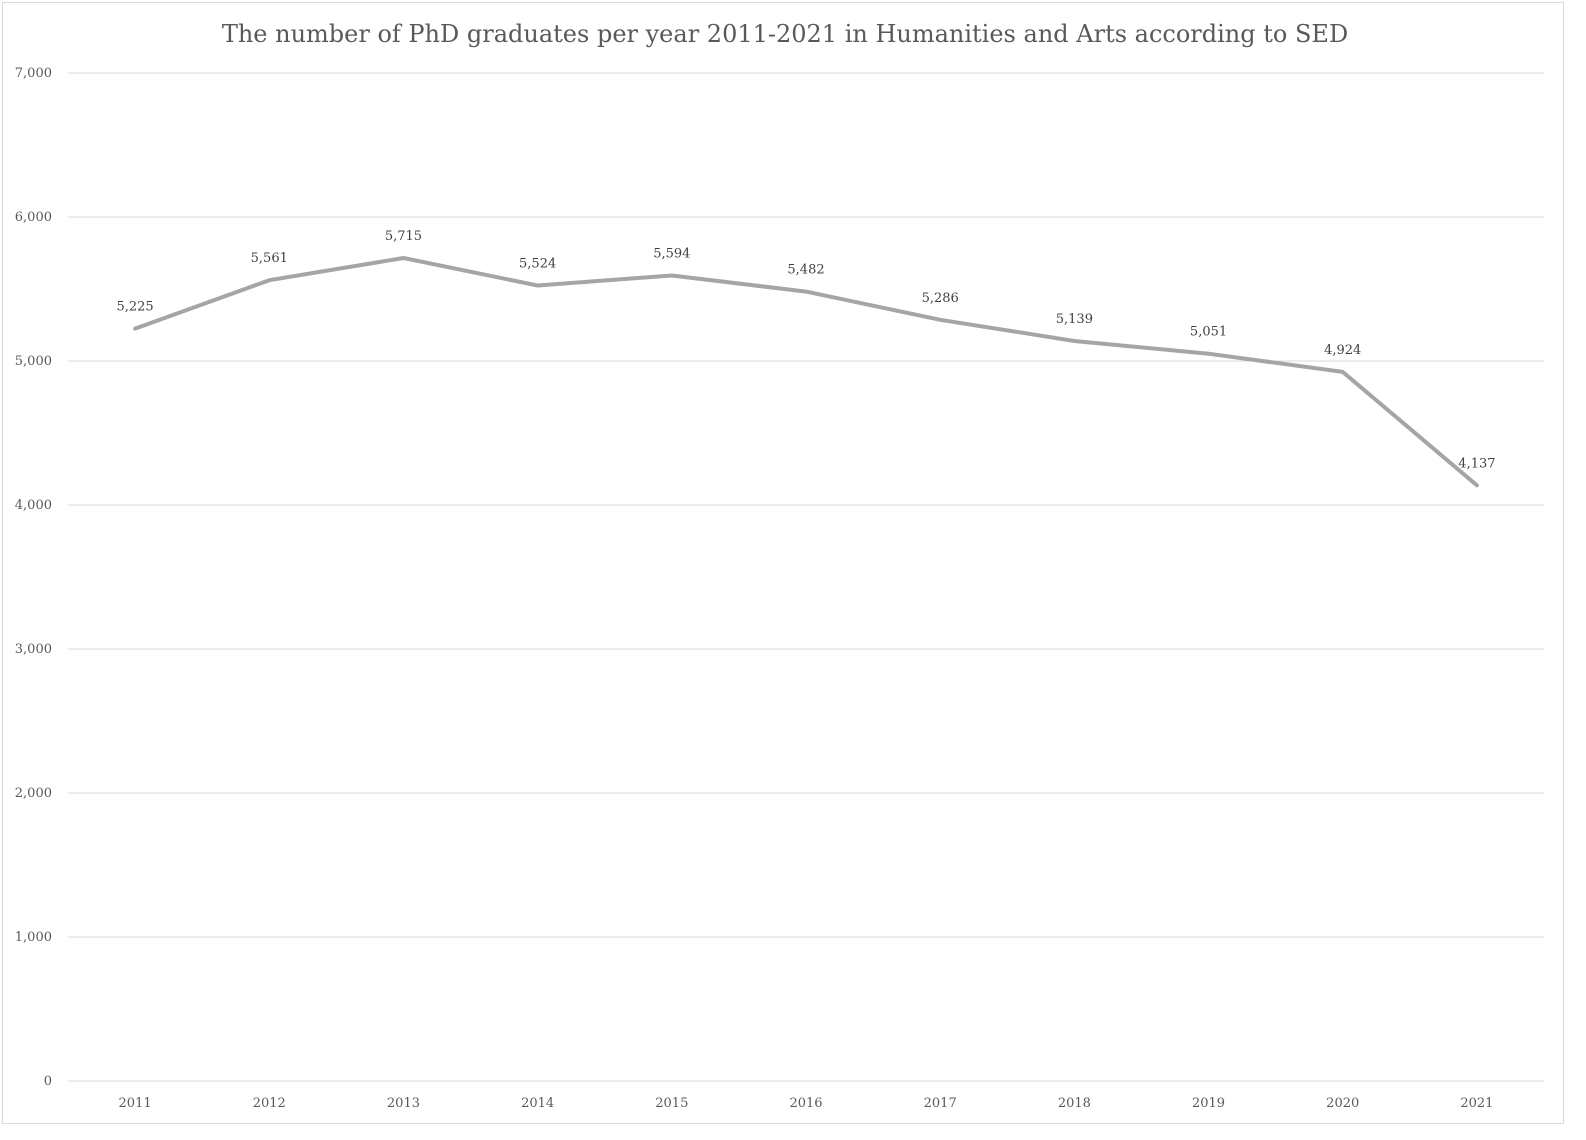  What do you see at coordinates (33, 73) in the screenshot?
I see `y-tick-label: 7,000` at bounding box center [33, 73].